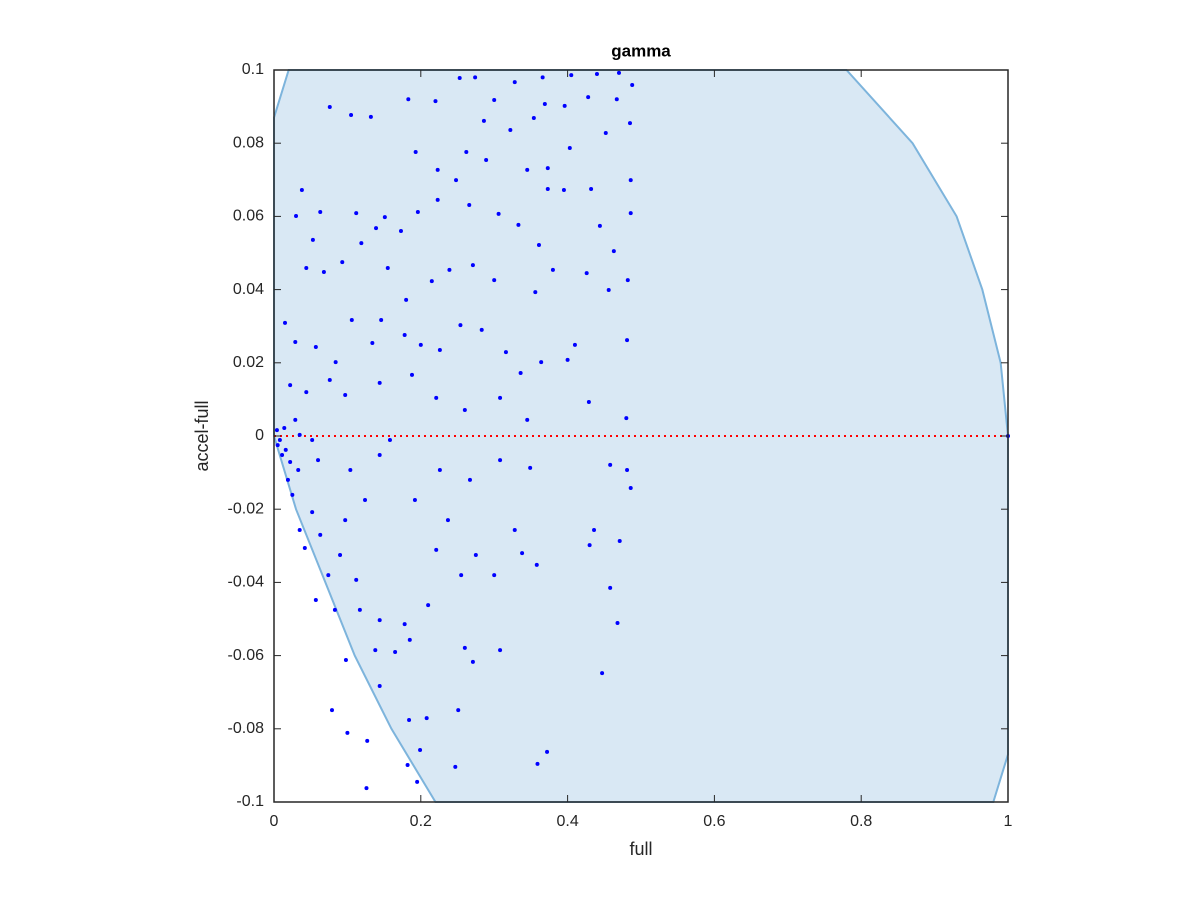 Image resolution: width=1200 pixels, height=900 pixels. What do you see at coordinates (248, 142) in the screenshot?
I see `y-tick-label: 0.08` at bounding box center [248, 142].